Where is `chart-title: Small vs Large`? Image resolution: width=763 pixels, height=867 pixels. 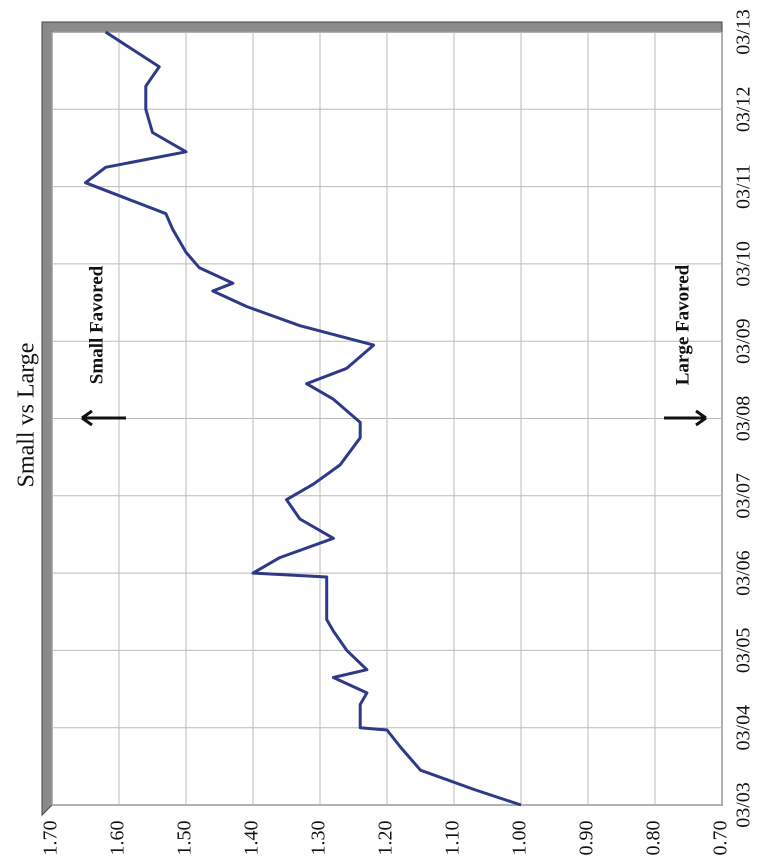 chart-title: Small vs Large is located at coordinates (27, 415).